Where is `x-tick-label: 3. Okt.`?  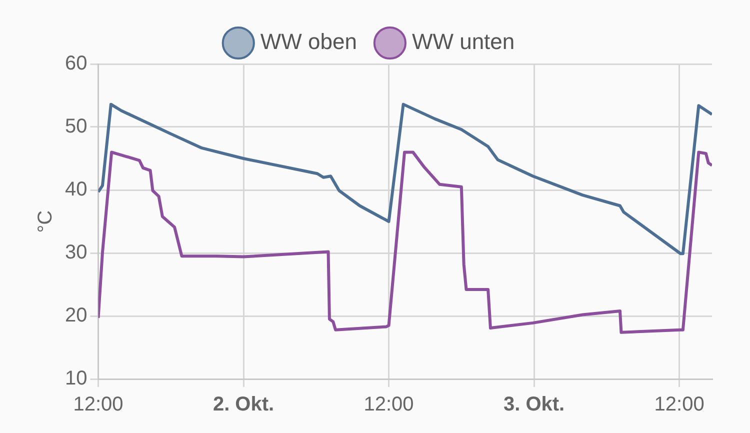
x-tick-label: 3. Okt. is located at coordinates (534, 405).